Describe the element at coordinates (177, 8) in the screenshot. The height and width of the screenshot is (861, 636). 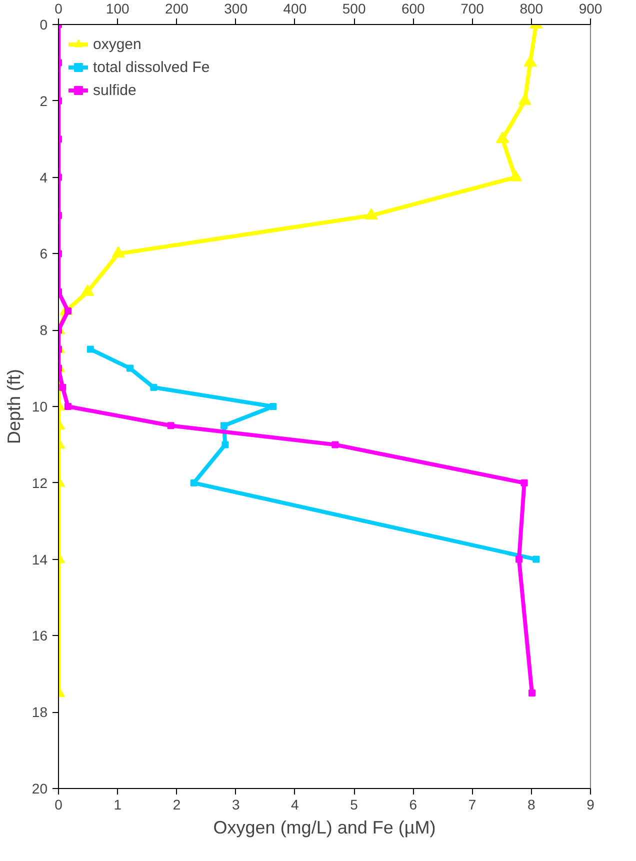
I see `x2-tick-label: 200` at that location.